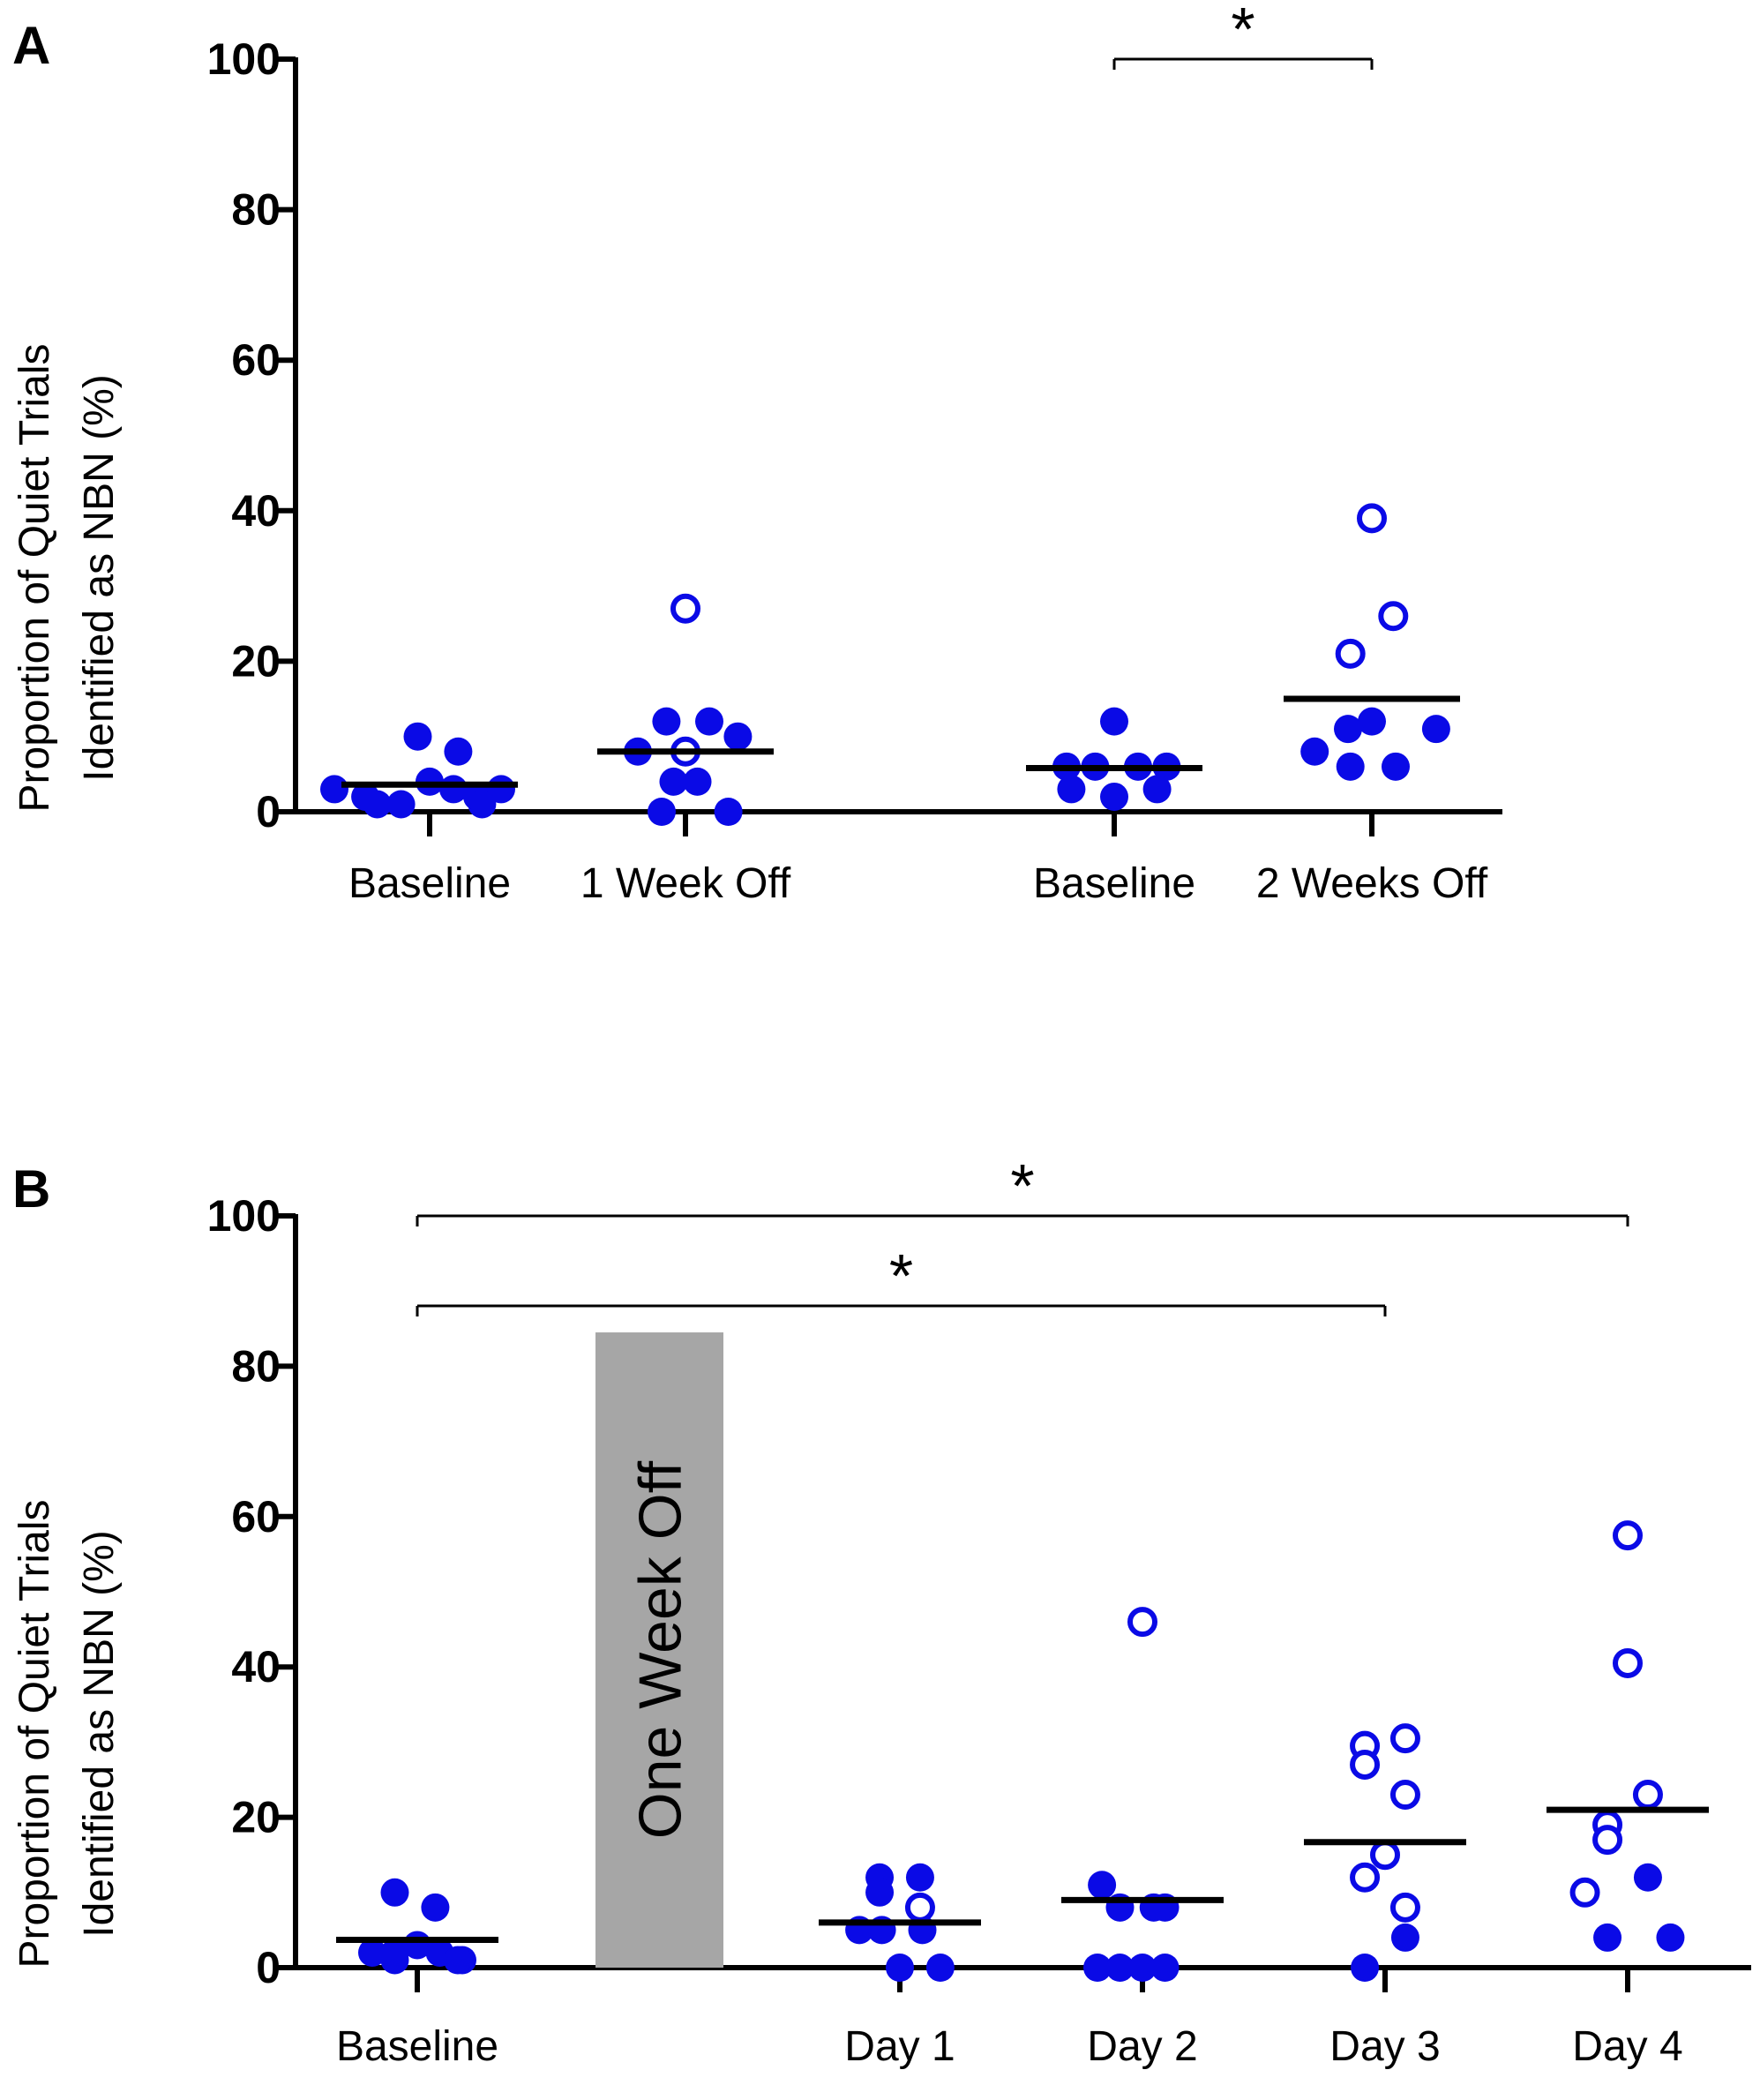  Describe the element at coordinates (34, 1734) in the screenshot. I see `panel-b-ylabel-line1: Proportion of Quiet Trials` at that location.